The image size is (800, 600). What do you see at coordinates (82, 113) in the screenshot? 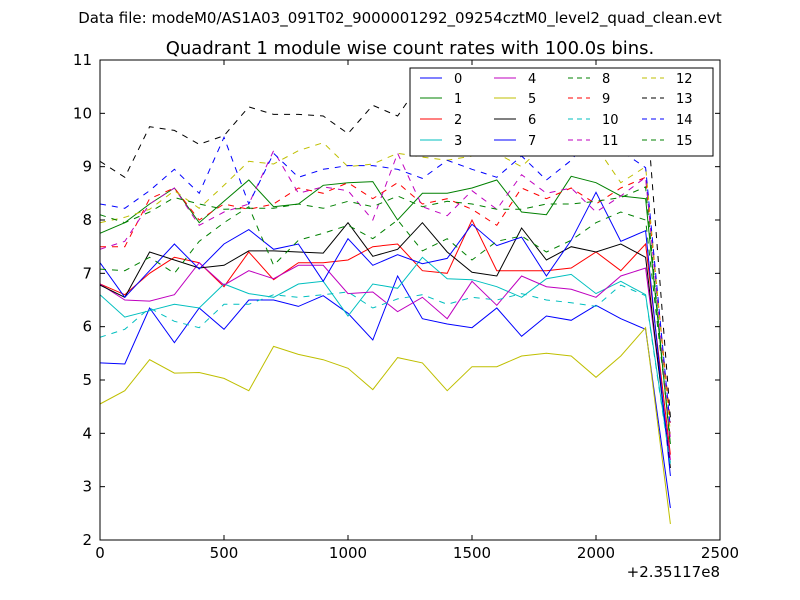
I see `y-tick-label: 10` at bounding box center [82, 113].